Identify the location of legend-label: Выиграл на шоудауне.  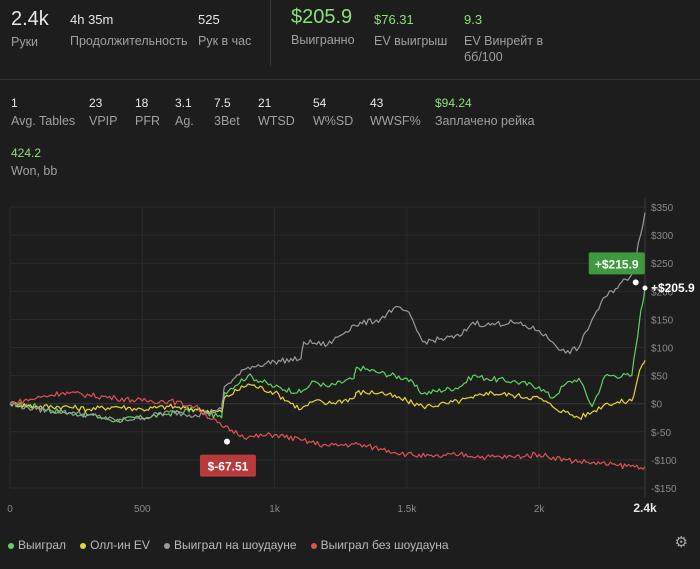
(235, 545).